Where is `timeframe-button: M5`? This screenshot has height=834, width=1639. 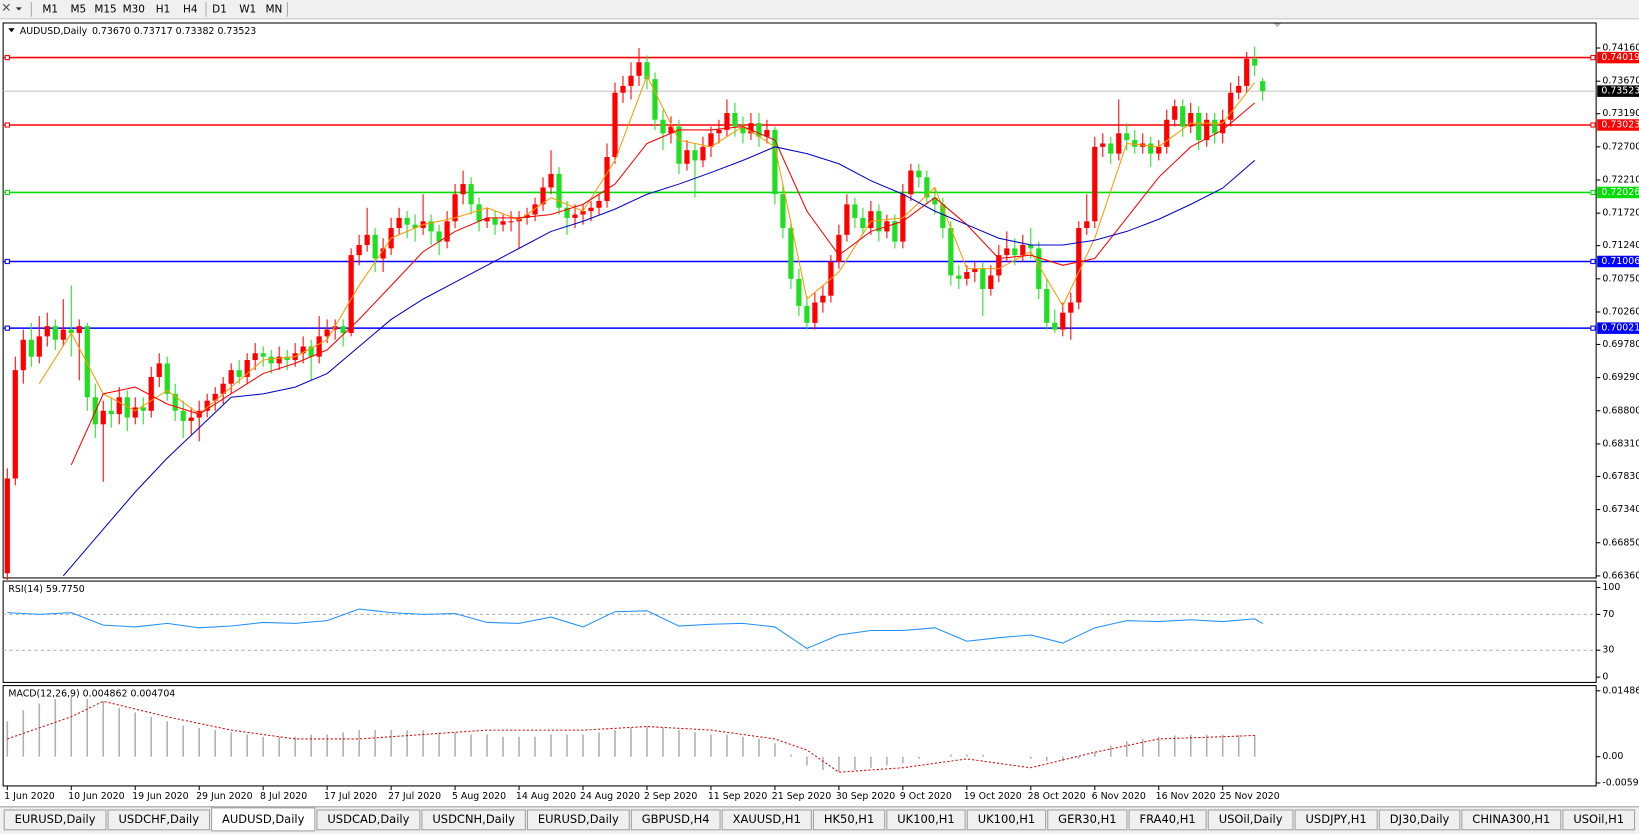 timeframe-button: M5 is located at coordinates (79, 9).